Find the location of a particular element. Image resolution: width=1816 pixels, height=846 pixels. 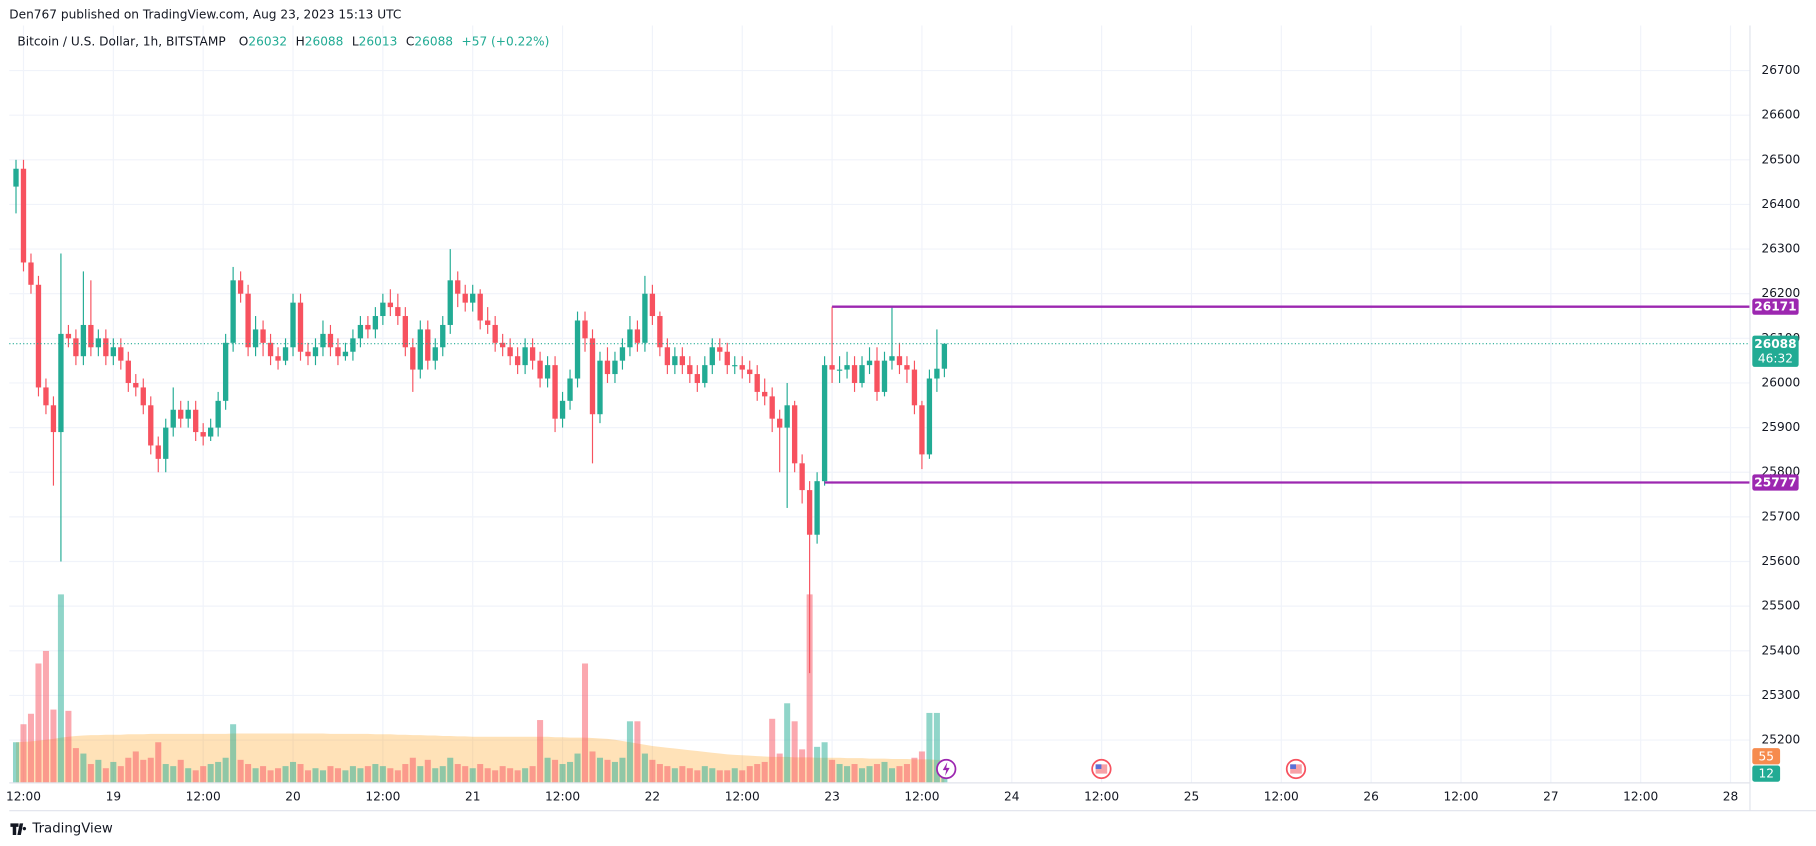

y-tick-label: 25900 is located at coordinates (1781, 427).